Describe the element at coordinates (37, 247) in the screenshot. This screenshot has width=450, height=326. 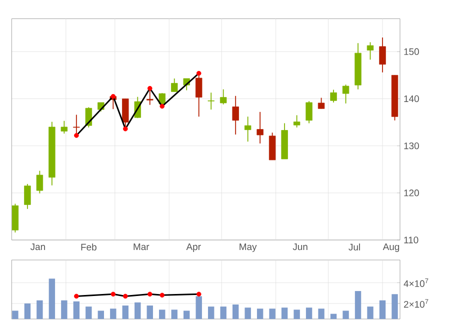
I see `x-tick-label: Jan` at that location.